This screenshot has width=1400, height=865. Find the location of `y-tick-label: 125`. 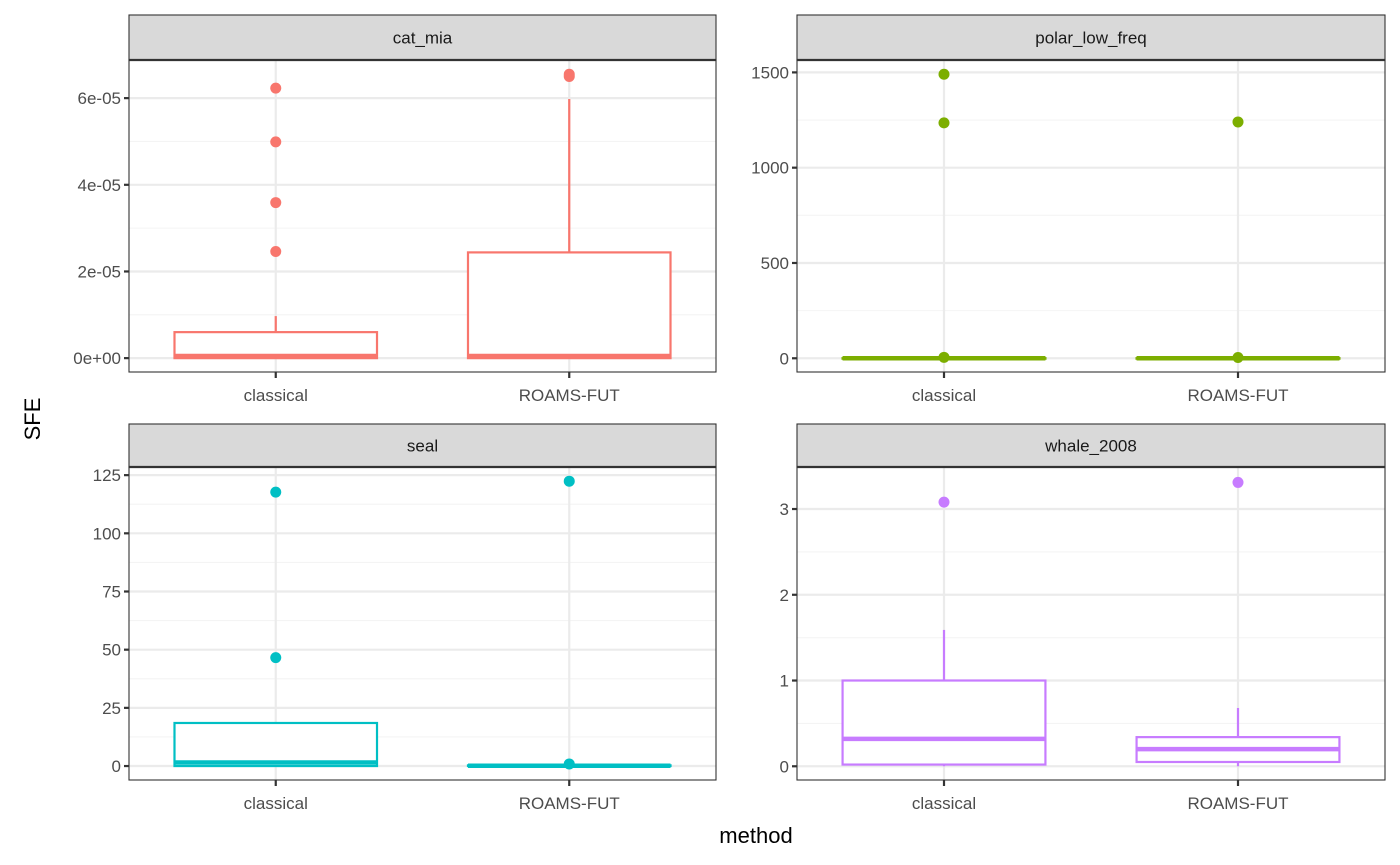

y-tick-label: 125 is located at coordinates (107, 475).